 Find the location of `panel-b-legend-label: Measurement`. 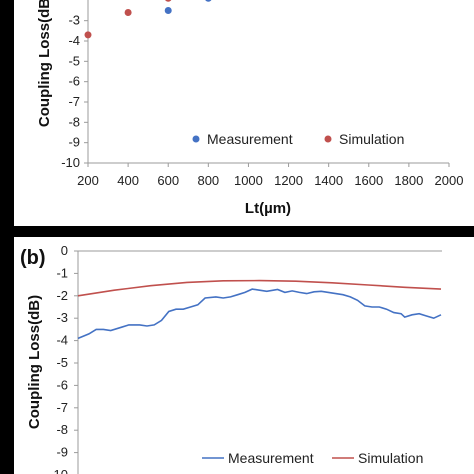

panel-b-legend-label: Measurement is located at coordinates (271, 458).